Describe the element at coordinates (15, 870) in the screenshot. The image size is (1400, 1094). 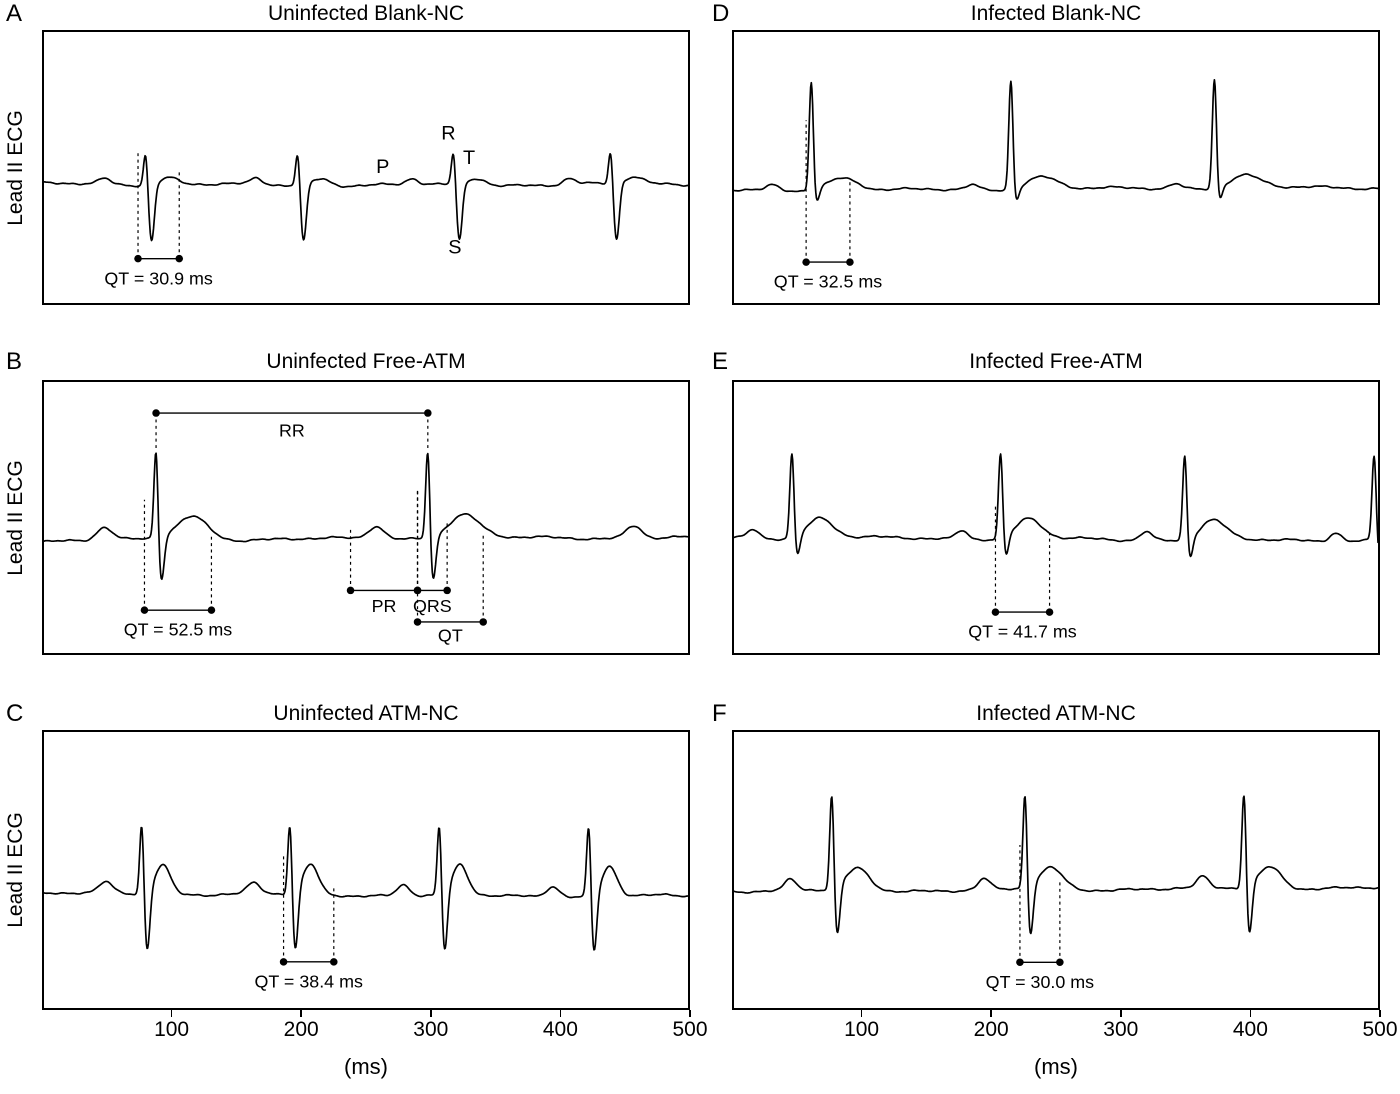
I see `y-axis-label-row3: Lead II ECG` at that location.